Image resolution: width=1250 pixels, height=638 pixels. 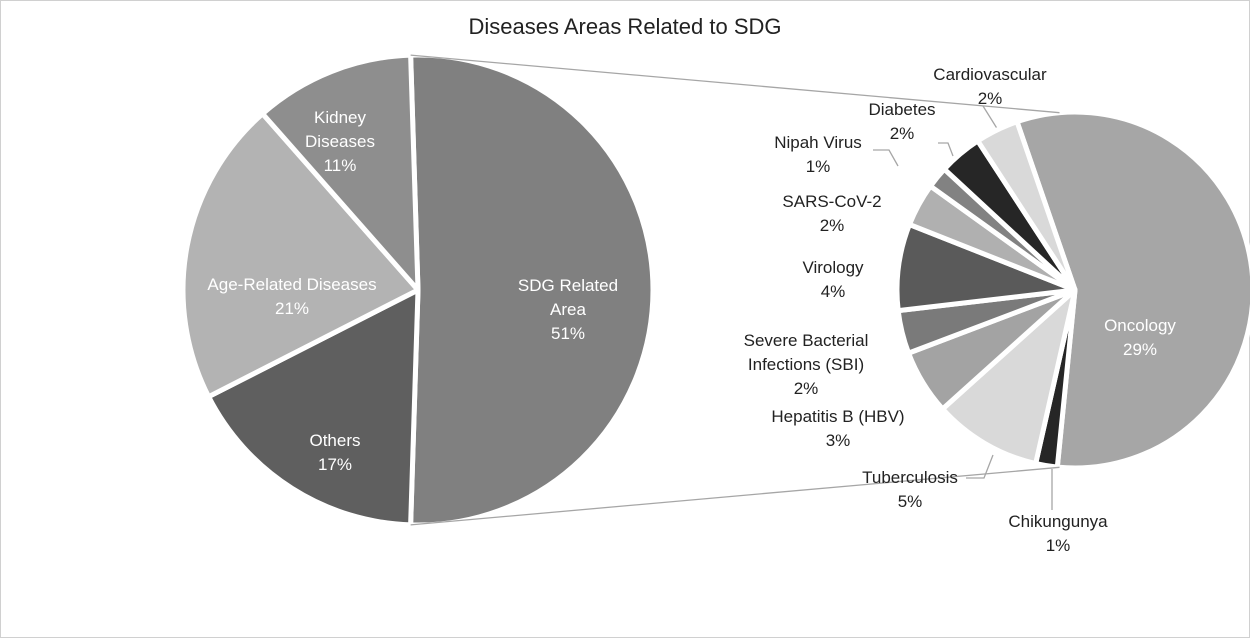 What do you see at coordinates (1140, 325) in the screenshot?
I see `label-name: Oncology` at bounding box center [1140, 325].